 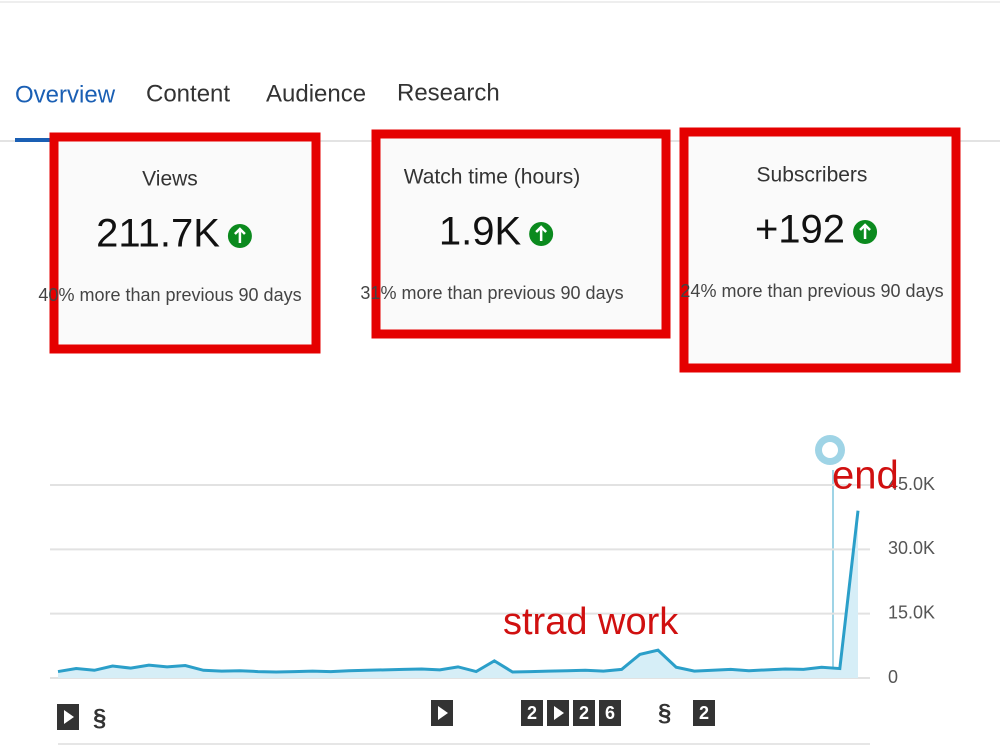 What do you see at coordinates (865, 476) in the screenshot?
I see `annotation: end` at bounding box center [865, 476].